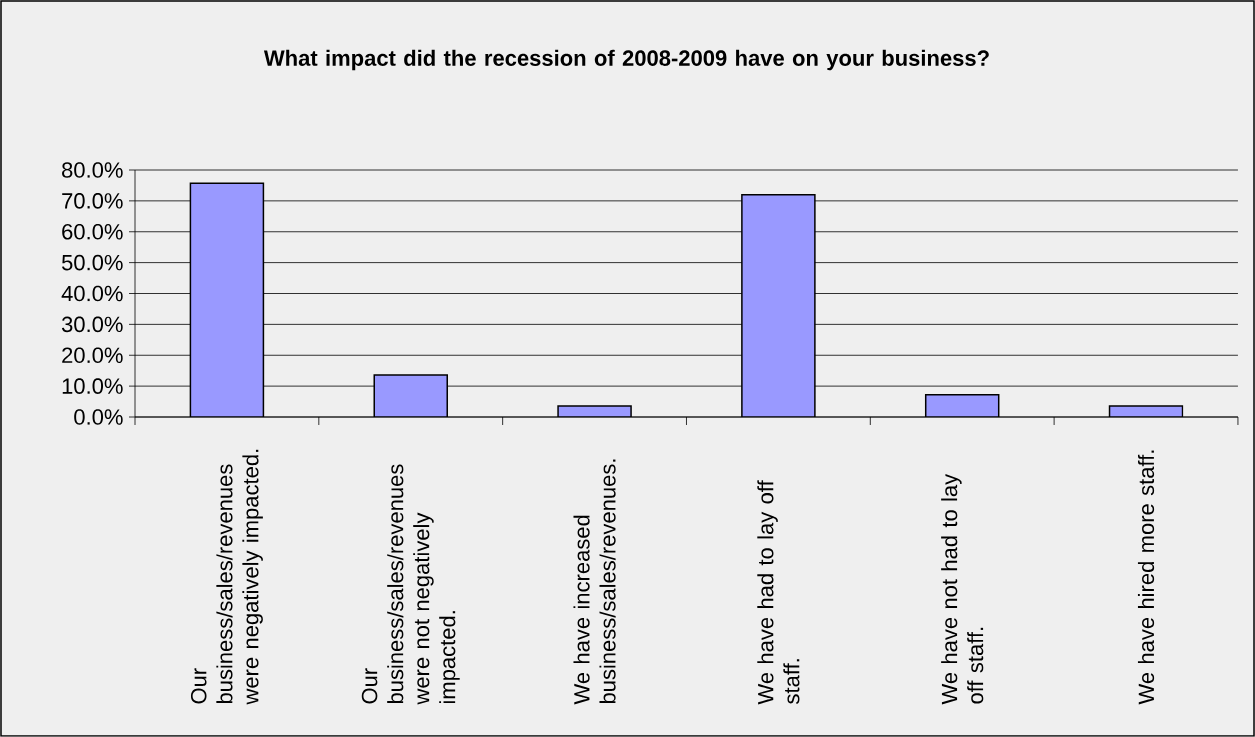 Image resolution: width=1255 pixels, height=737 pixels. Describe the element at coordinates (1146, 577) in the screenshot. I see `x-tick-label: We have hired more staff.` at that location.